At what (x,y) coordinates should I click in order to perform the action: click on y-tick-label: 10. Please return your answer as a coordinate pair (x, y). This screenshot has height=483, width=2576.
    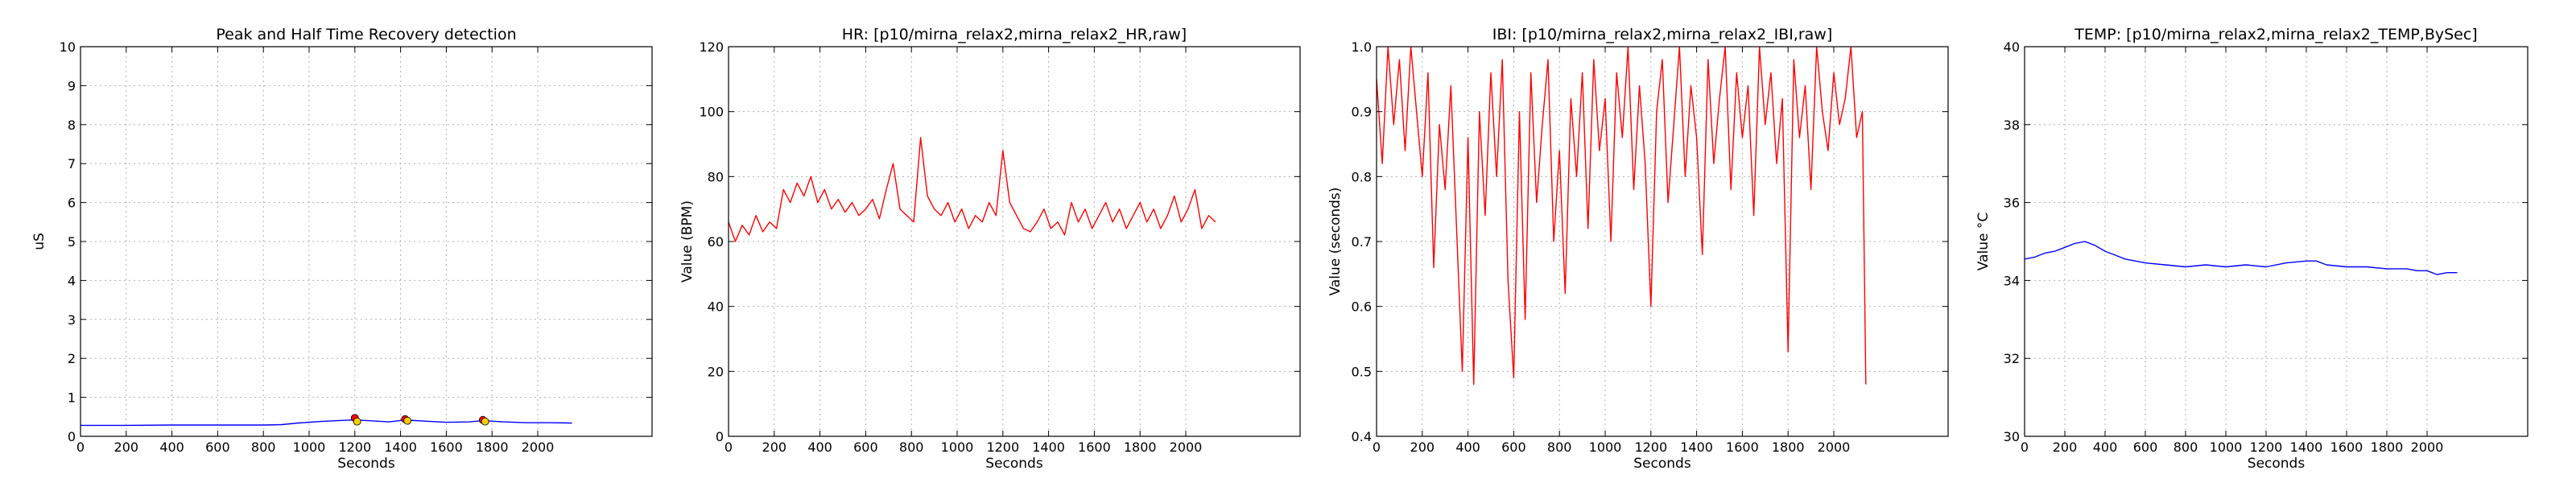
    Looking at the image, I should click on (68, 47).